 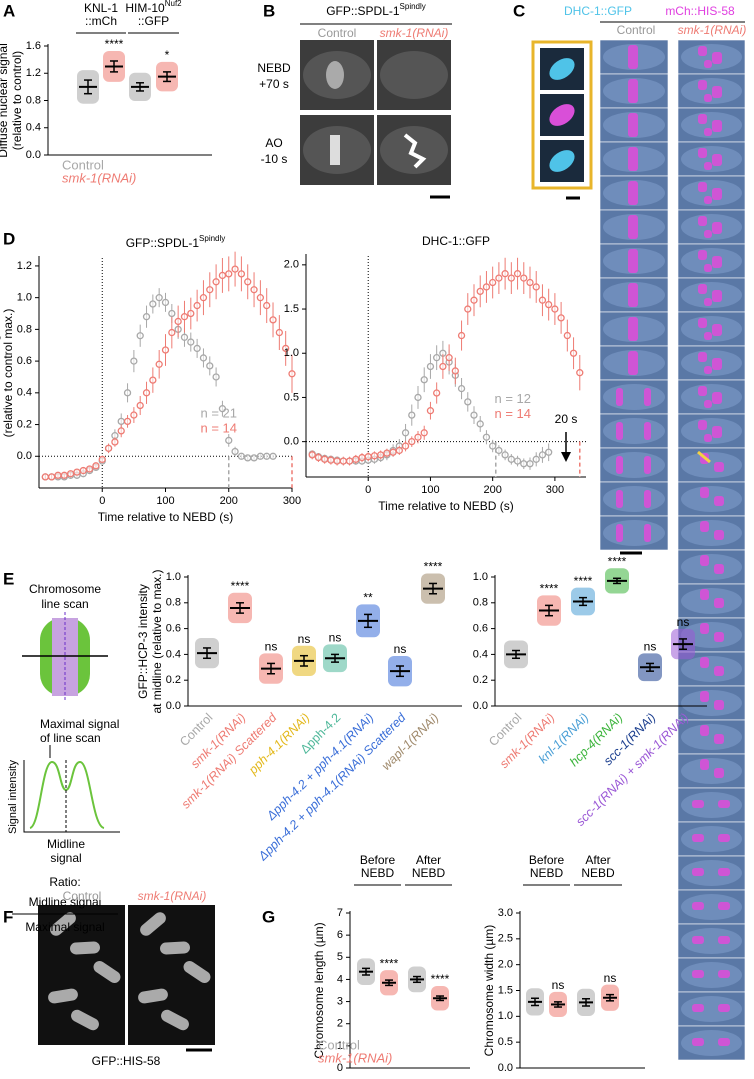 What do you see at coordinates (33, 155) in the screenshot?
I see `y-tick-label: 0.0` at bounding box center [33, 155].